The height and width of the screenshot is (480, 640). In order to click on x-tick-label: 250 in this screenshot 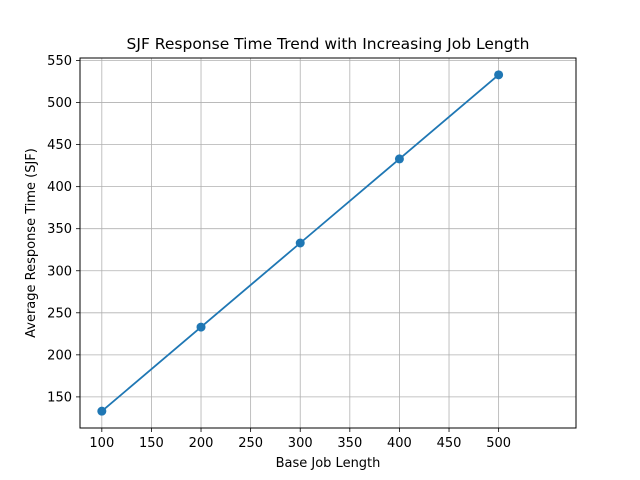, I will do `click(250, 443)`.